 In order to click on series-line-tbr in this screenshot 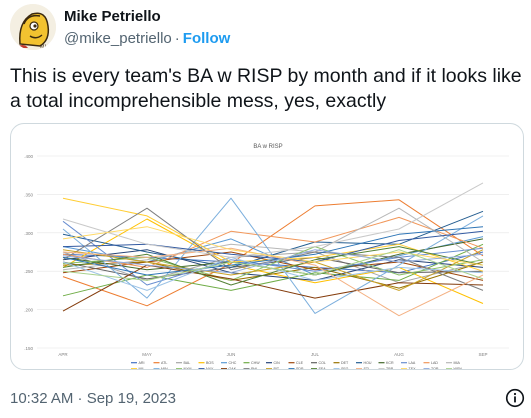, I will do `click(273, 220)`.